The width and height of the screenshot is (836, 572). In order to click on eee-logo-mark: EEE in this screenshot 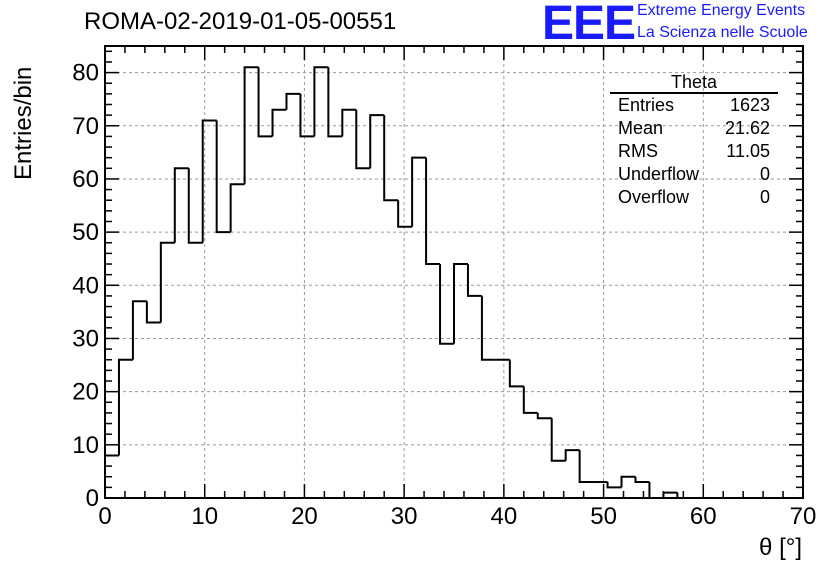, I will do `click(589, 25)`.